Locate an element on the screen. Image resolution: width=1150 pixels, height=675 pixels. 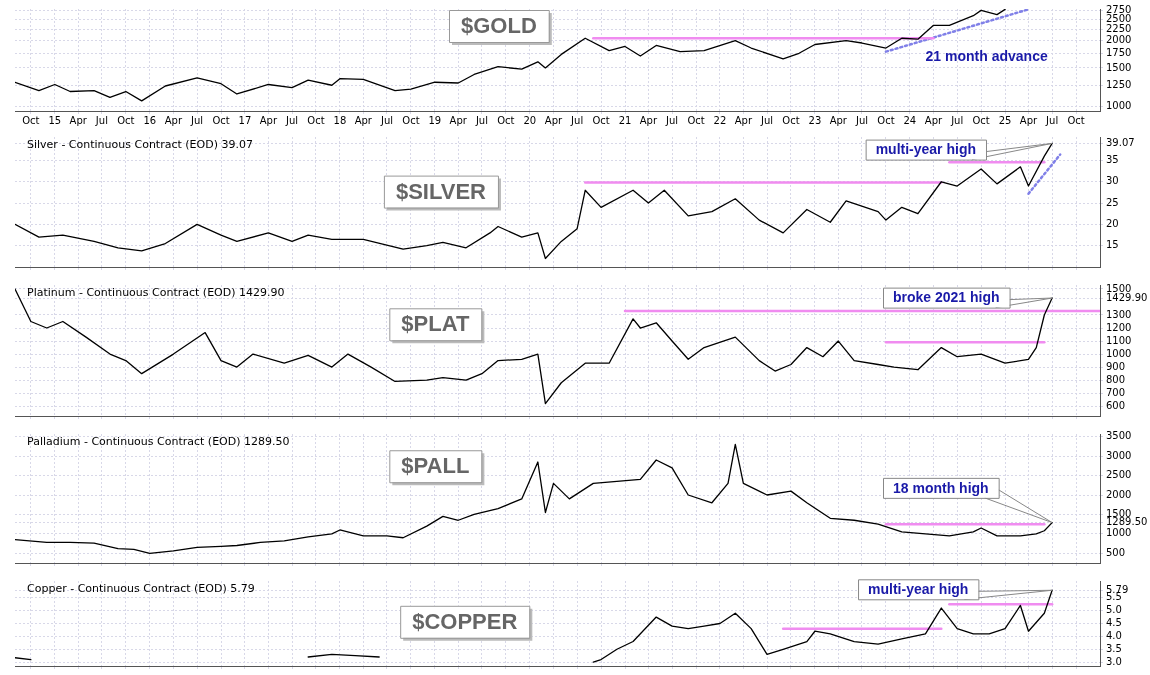
y-tick-label: 3.0 is located at coordinates (1114, 661).